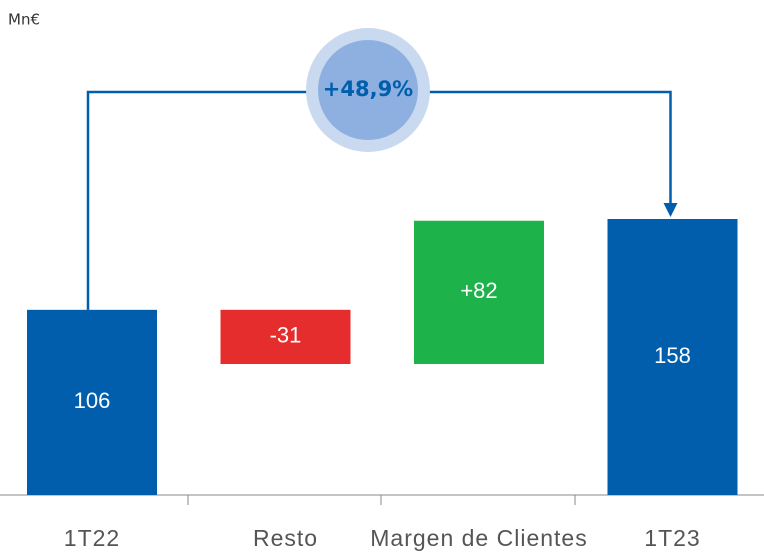 The height and width of the screenshot is (553, 764). I want to click on unit-label: Mn€, so click(24, 20).